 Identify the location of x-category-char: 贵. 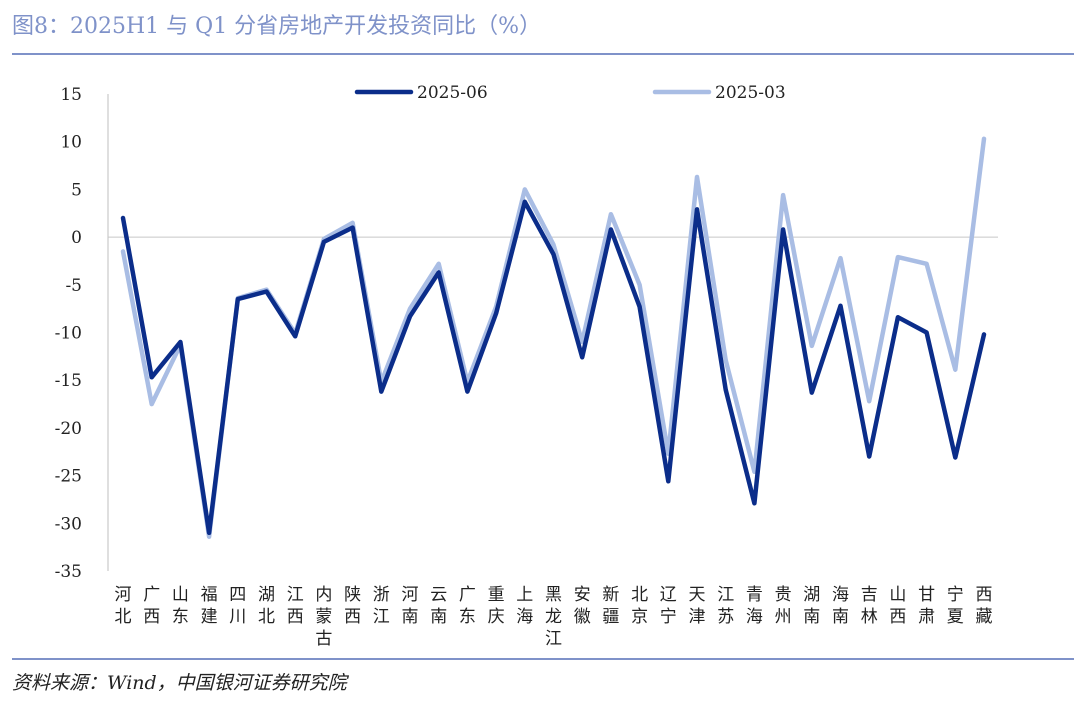
(783, 595).